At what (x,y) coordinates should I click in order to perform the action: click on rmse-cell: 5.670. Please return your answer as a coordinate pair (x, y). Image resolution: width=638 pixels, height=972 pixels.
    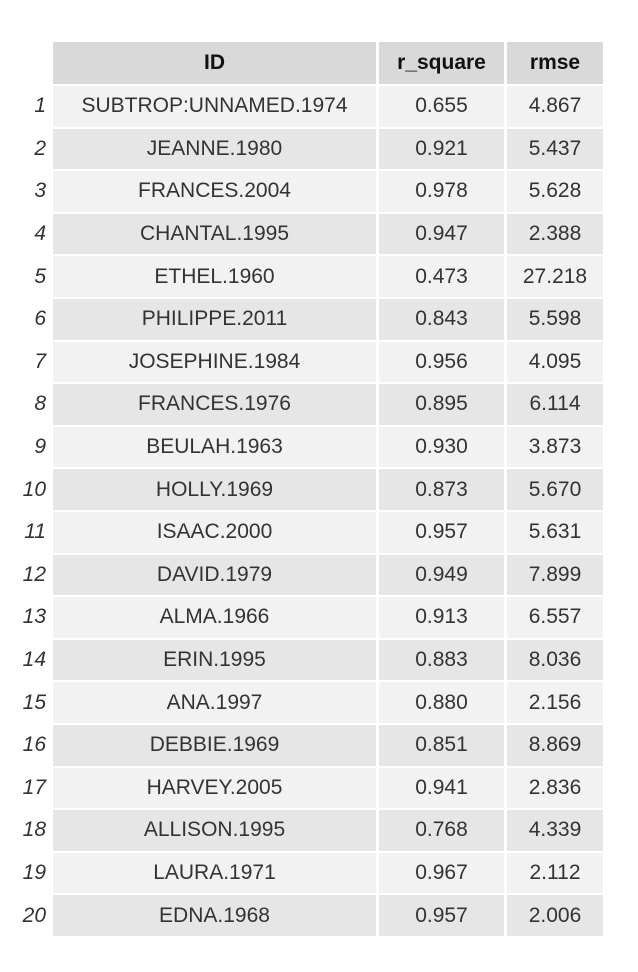
    Looking at the image, I should click on (555, 490).